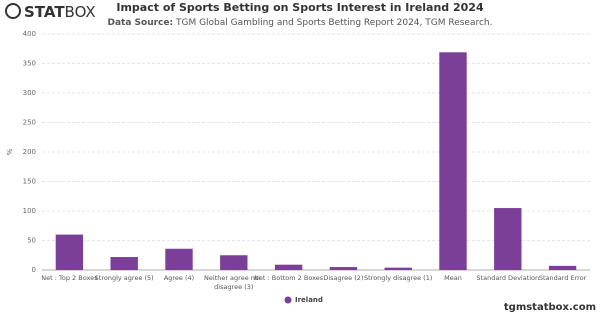  What do you see at coordinates (13, 11) in the screenshot?
I see `logo-icon` at bounding box center [13, 11].